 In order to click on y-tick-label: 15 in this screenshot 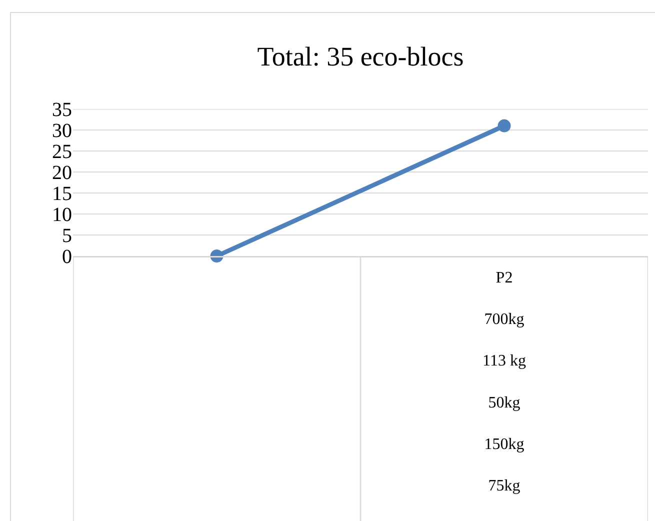, I will do `click(62, 194)`.